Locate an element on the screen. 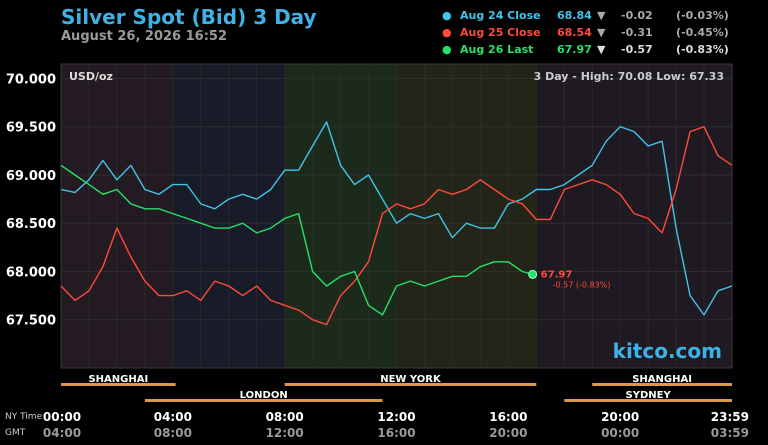 The width and height of the screenshot is (768, 445). session-band is located at coordinates (466, 216).